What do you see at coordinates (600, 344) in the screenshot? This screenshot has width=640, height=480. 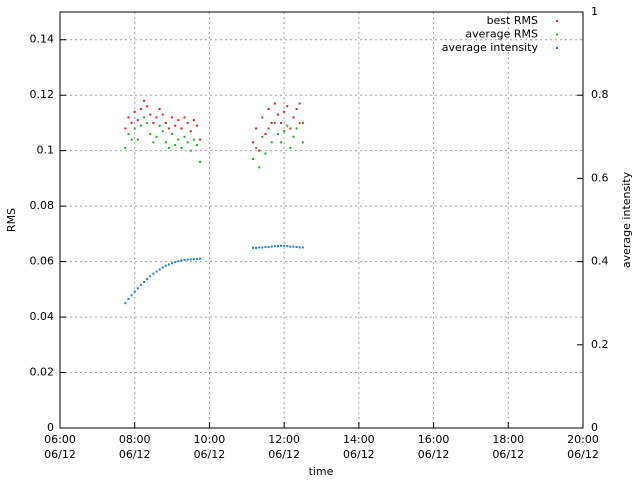 I see `y2-tick-label: 0.2` at bounding box center [600, 344].